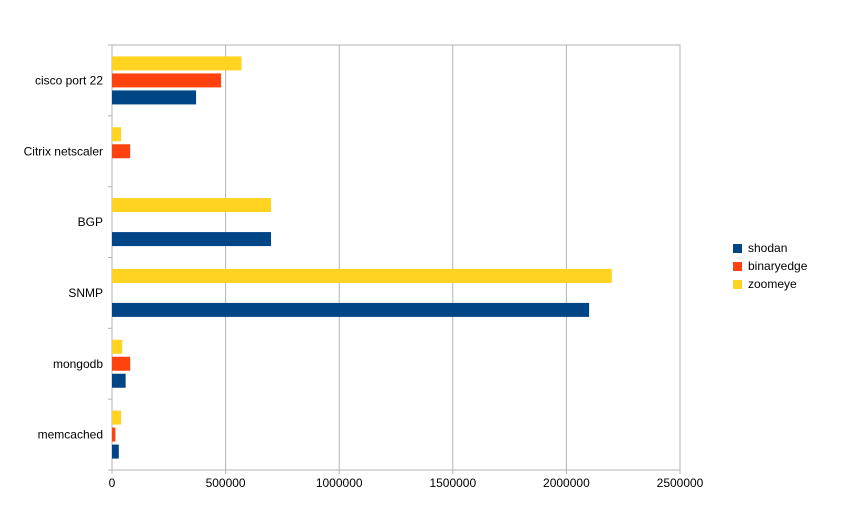 Image resolution: width=857 pixels, height=529 pixels. Describe the element at coordinates (226, 483) in the screenshot. I see `x-axis-label: 500000` at that location.